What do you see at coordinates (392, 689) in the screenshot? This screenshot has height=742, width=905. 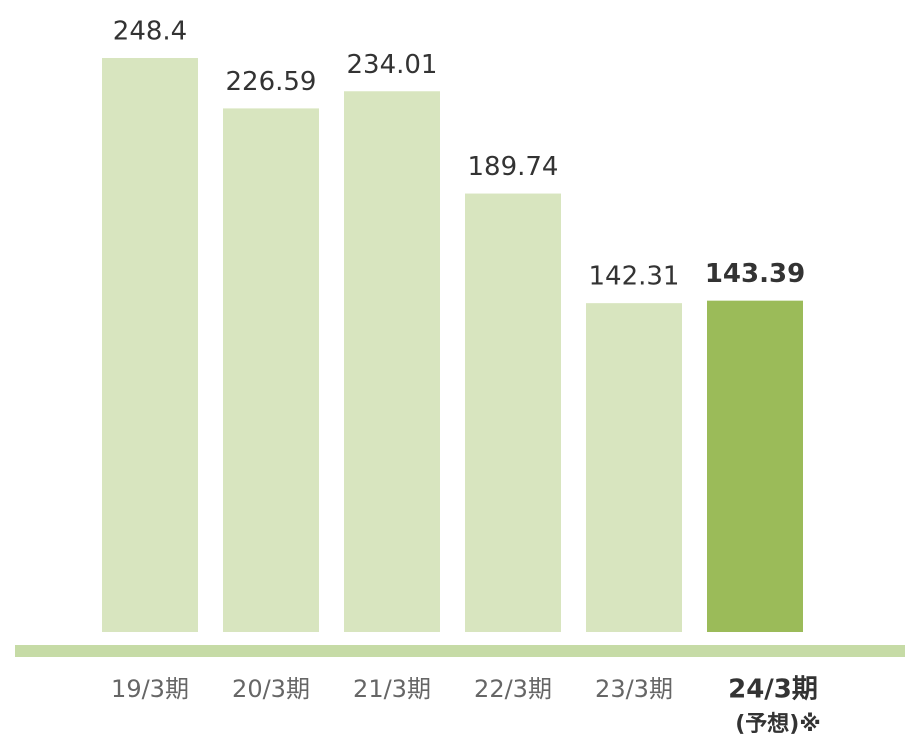 I see `x-tick-label: 21/3期` at bounding box center [392, 689].